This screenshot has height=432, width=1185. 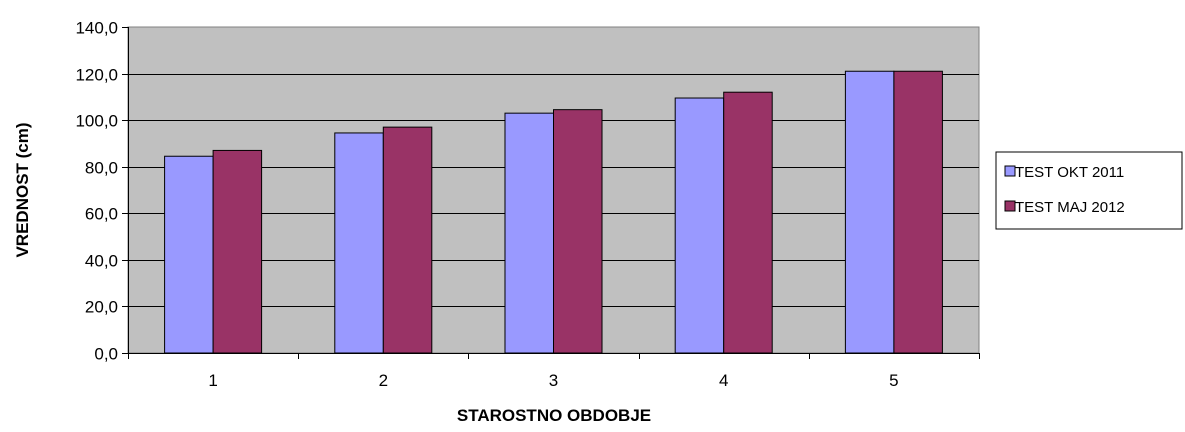 What do you see at coordinates (101, 214) in the screenshot?
I see `y-tick-label: 60,0` at bounding box center [101, 214].